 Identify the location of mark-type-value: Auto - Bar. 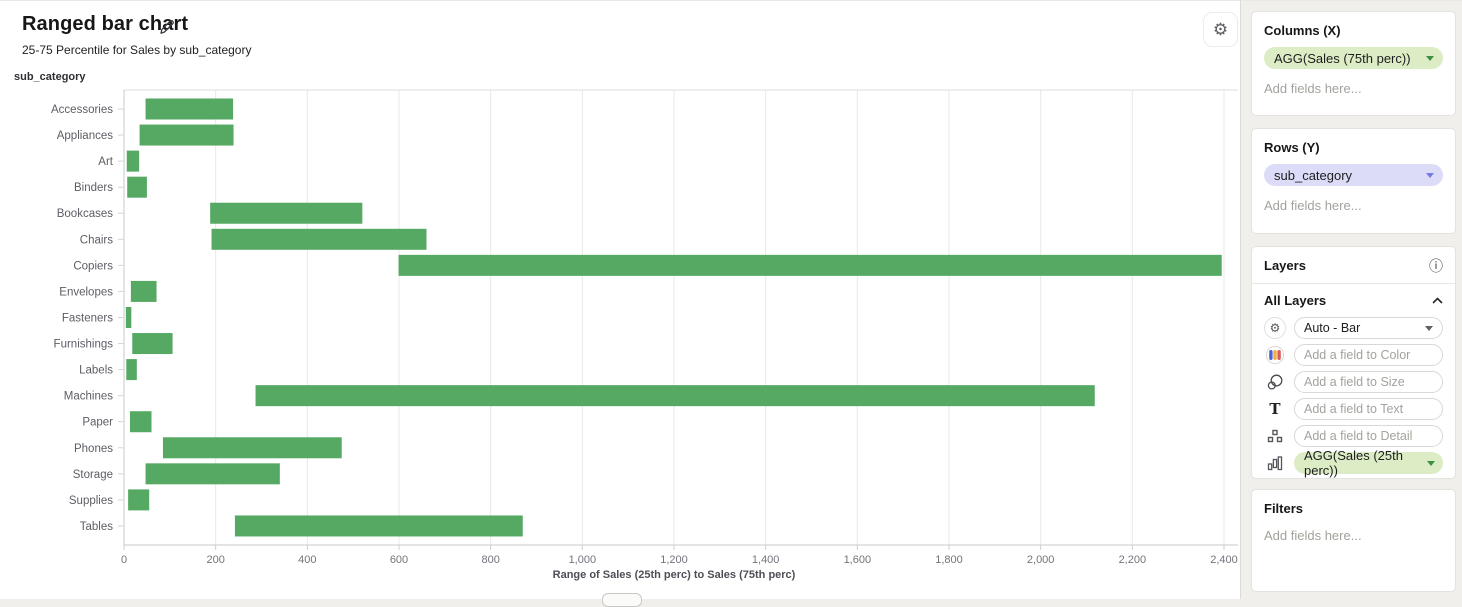
(1332, 328).